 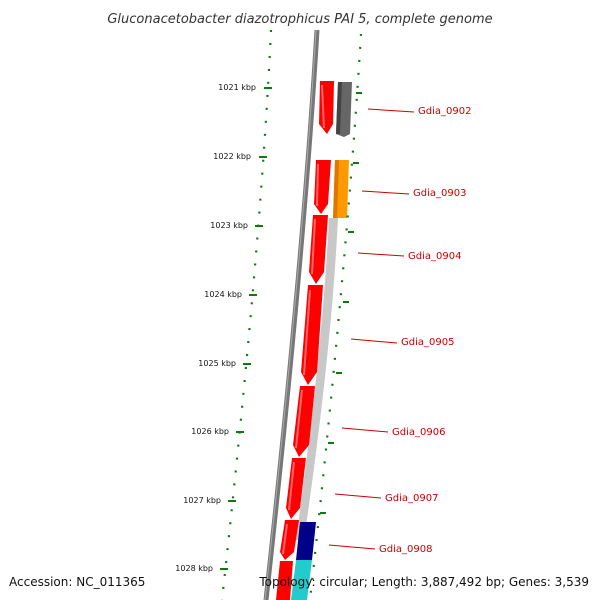 I want to click on genome-backbone-highlight, so click(x=290, y=314).